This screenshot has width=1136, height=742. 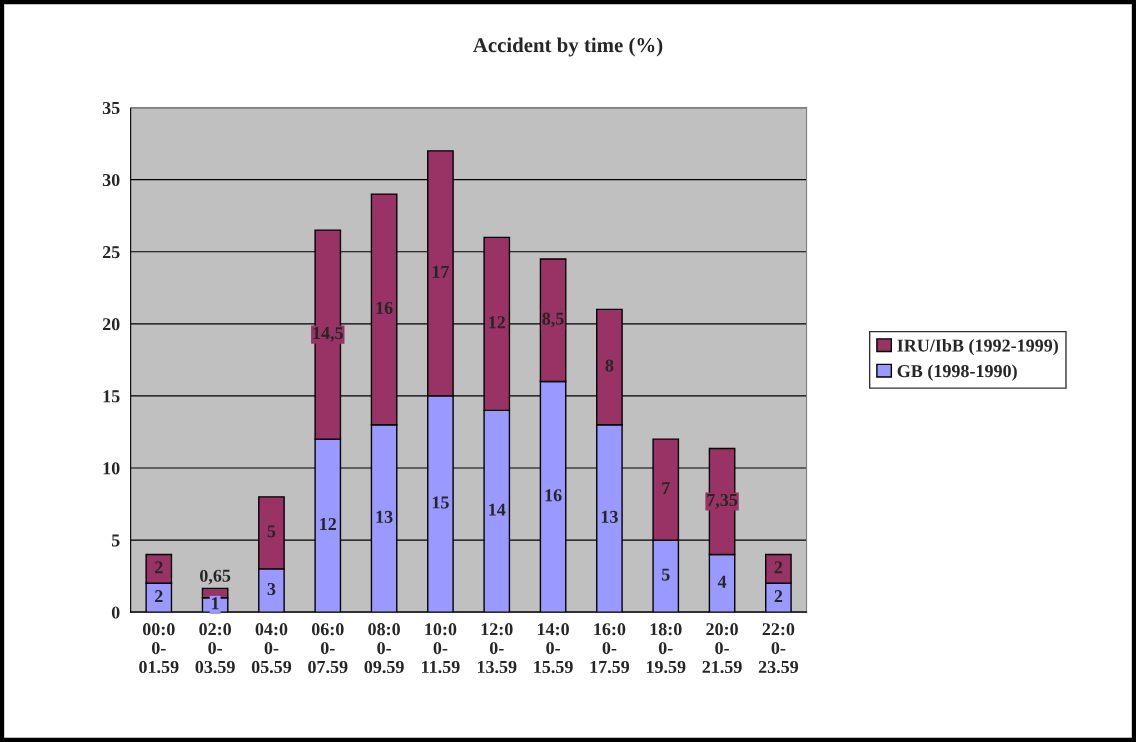 I want to click on data-label: 4, so click(x=722, y=581).